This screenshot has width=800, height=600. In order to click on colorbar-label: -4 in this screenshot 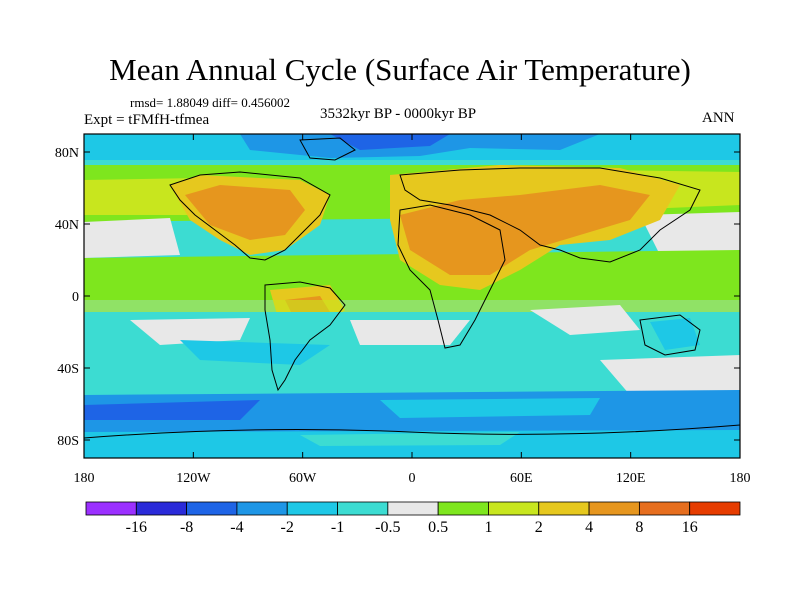, I will do `click(237, 527)`.